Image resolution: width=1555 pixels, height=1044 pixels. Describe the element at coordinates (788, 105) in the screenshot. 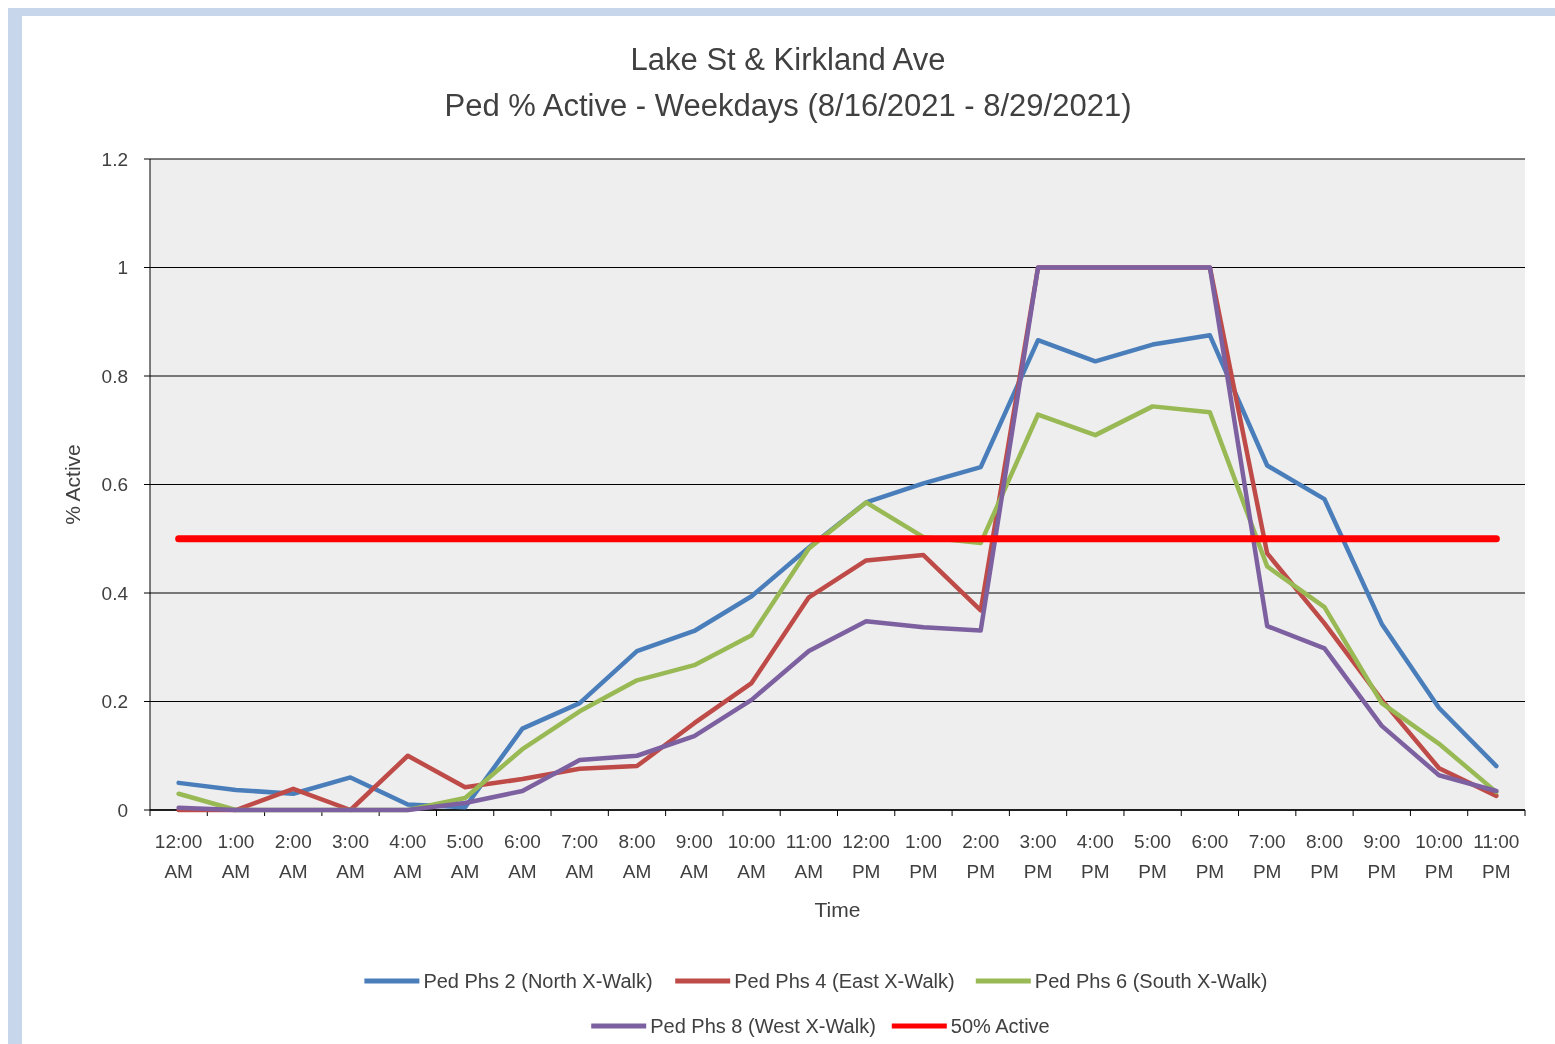

I see `chart-subtitle: Ped % Active - Weekdays (8/16/2021 - 8/29/2021)` at that location.